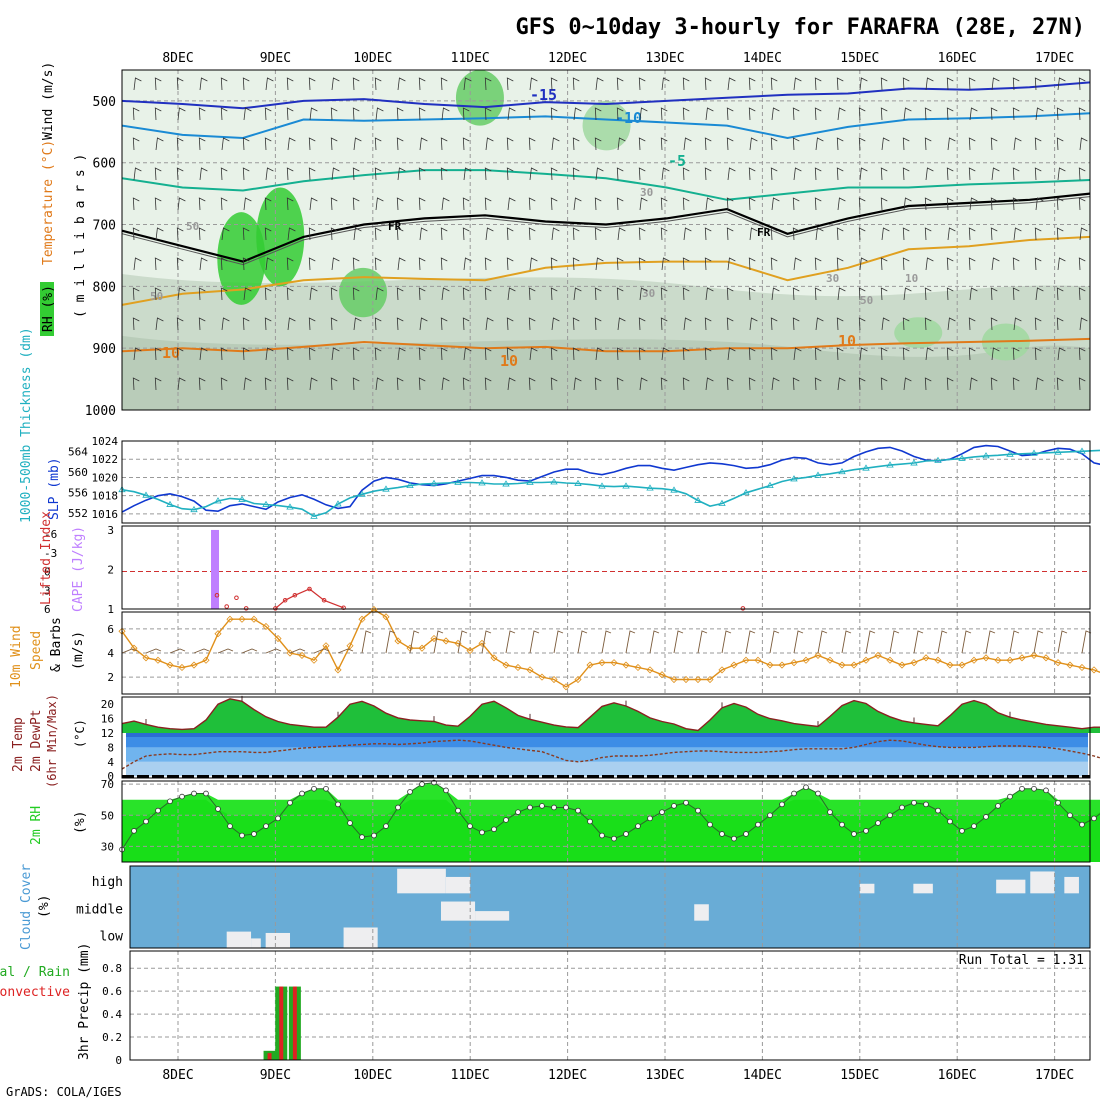 The height and width of the screenshot is (1100, 1100). I want to click on bottom-x-tick-label: 8DEC, so click(177, 1075).